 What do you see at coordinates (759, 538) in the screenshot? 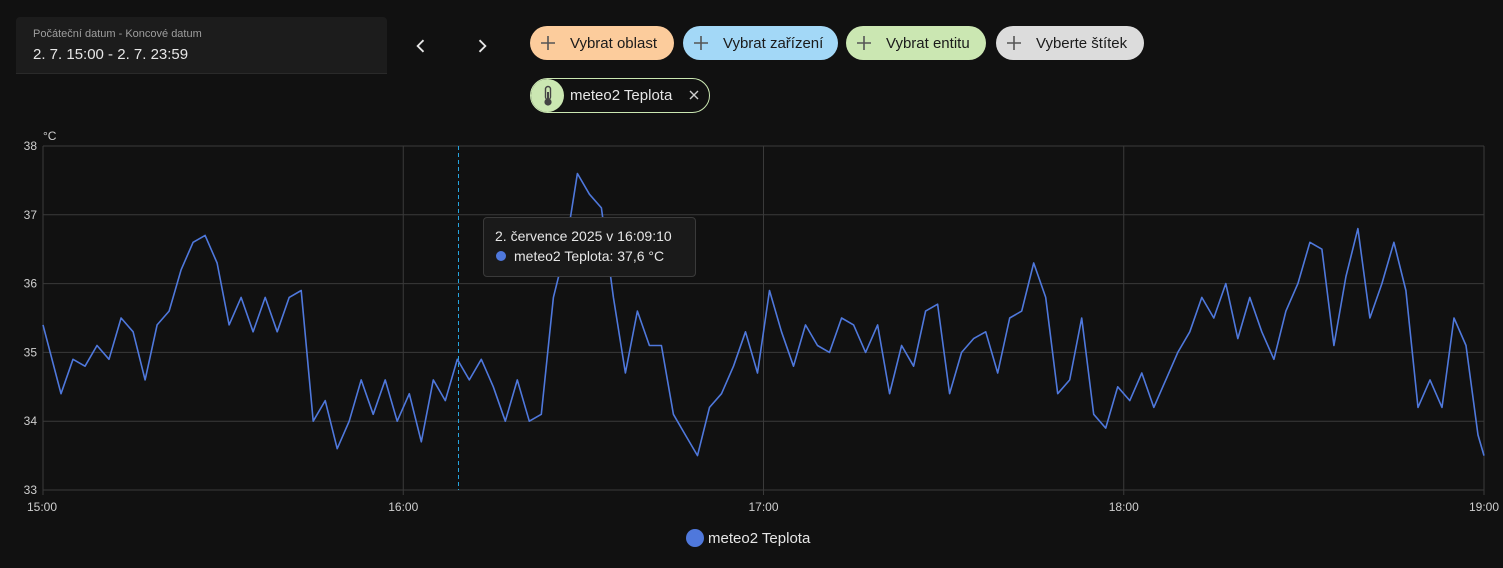
I see `legend-series-label: meteo2 Teplota` at bounding box center [759, 538].